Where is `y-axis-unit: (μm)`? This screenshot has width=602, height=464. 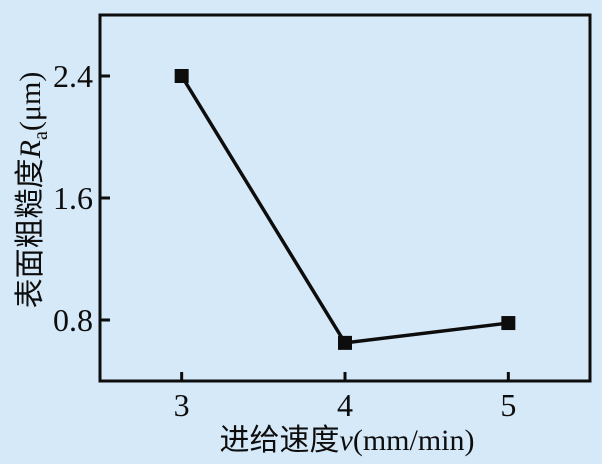 y-axis-unit: (μm) is located at coordinates (30, 101).